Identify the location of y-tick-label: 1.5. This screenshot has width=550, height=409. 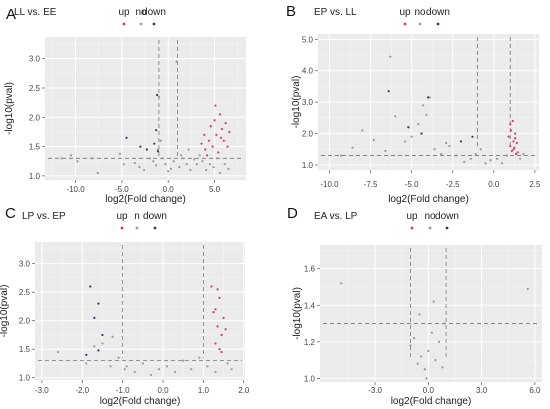
(35, 147).